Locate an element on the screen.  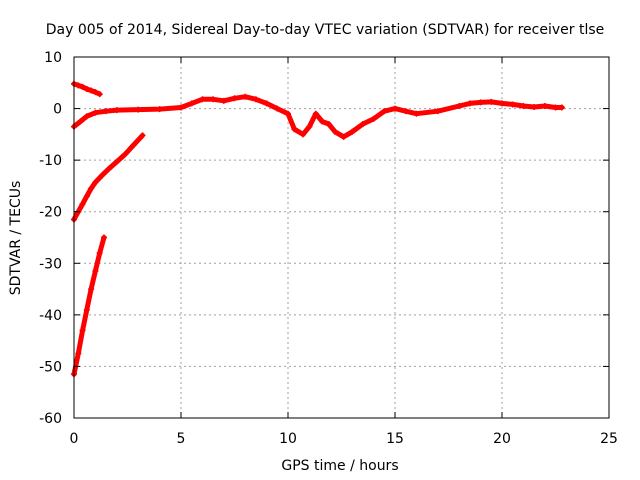
x-tick-label: 10 is located at coordinates (288, 439).